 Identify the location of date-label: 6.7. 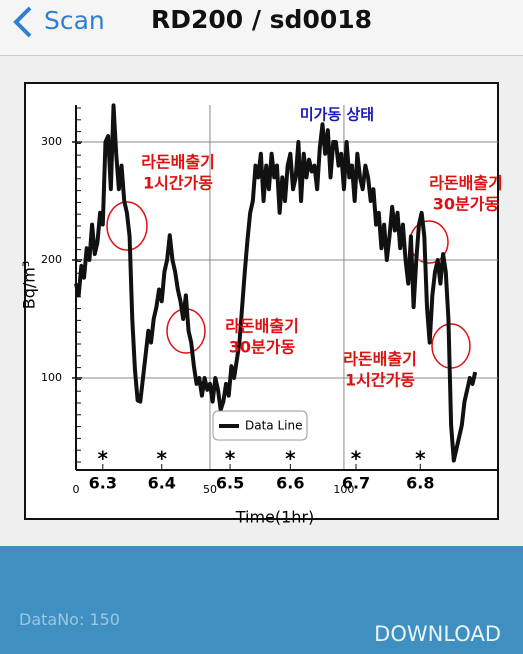
(356, 483).